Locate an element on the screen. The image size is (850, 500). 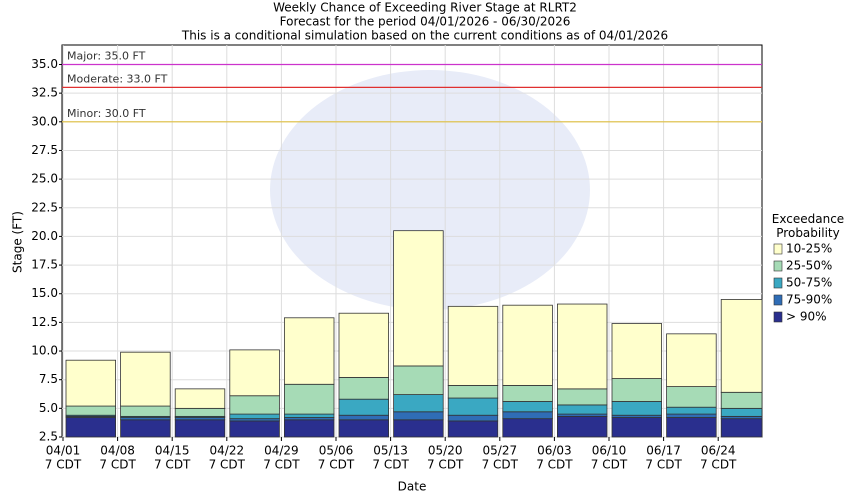
y-tick-label: 25.0 is located at coordinates (44, 179).